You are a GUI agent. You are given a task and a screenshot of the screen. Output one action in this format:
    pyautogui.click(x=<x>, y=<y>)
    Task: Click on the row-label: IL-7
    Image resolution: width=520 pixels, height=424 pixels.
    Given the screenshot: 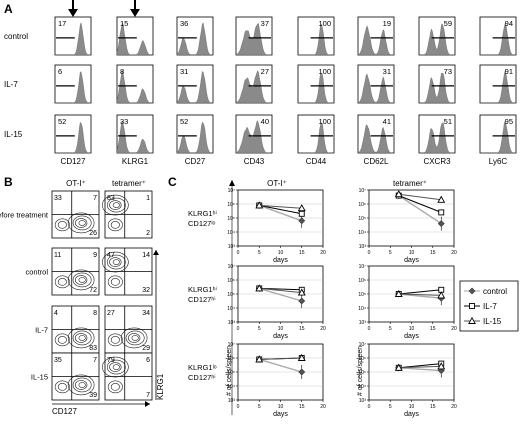 What is the action you would take?
    pyautogui.click(x=41, y=330)
    